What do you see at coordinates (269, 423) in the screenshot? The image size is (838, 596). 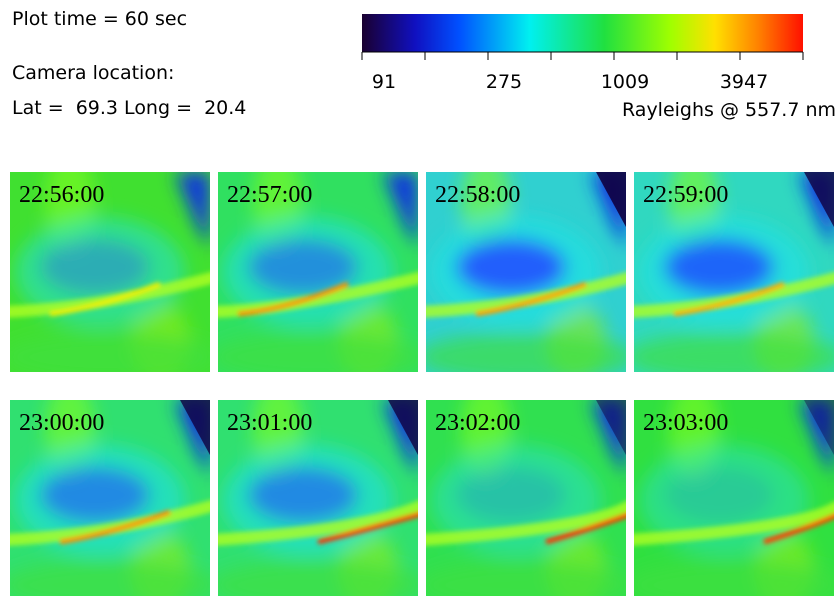 I see `timestamp: 23:01:00` at bounding box center [269, 423].